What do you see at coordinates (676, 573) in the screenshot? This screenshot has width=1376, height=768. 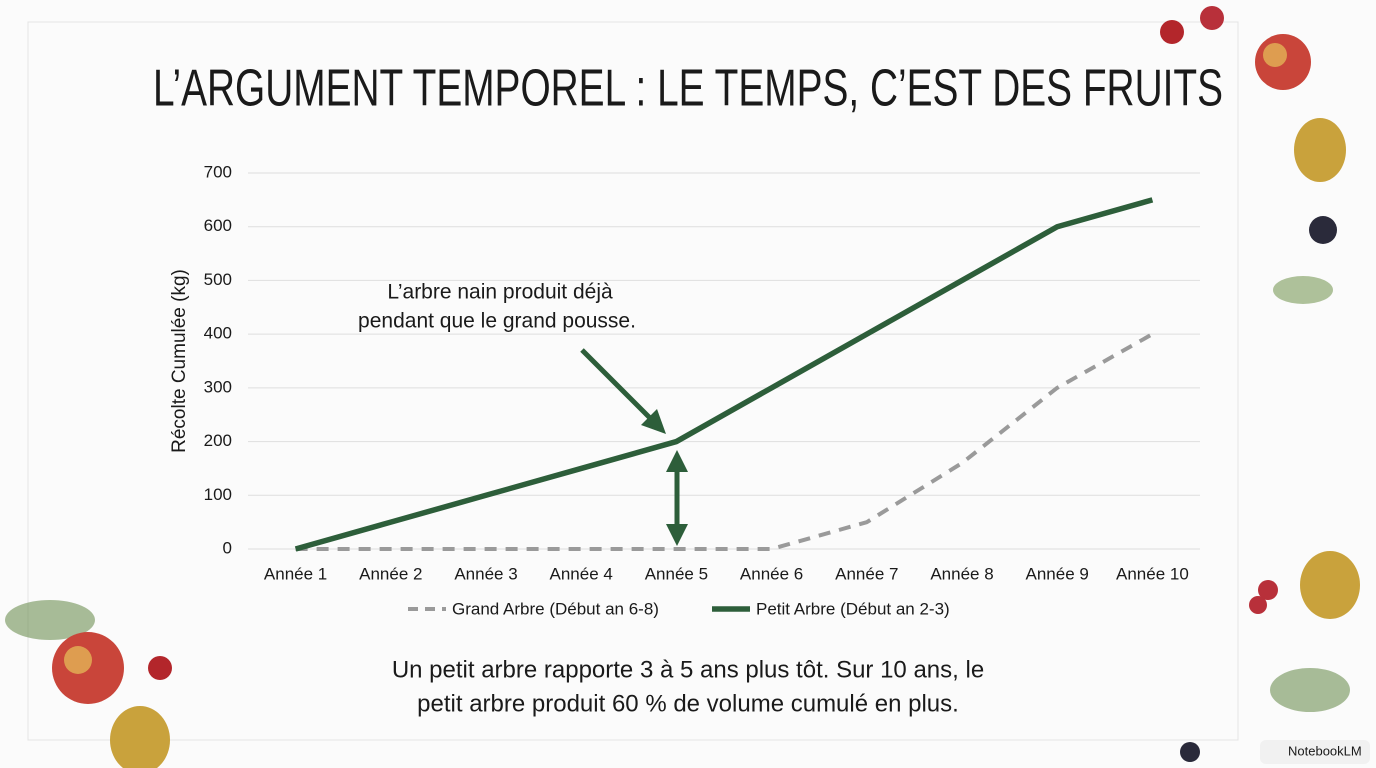 I see `x-tick-label: Année 5` at bounding box center [676, 573].